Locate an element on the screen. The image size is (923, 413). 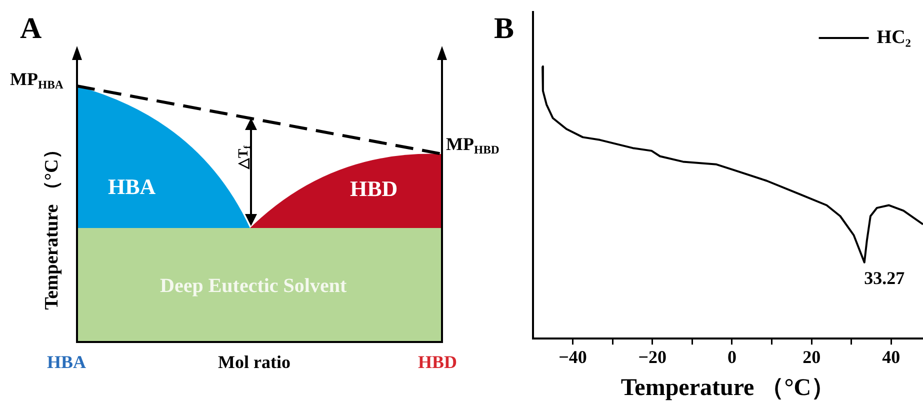
x-tick-label: 0 is located at coordinates (731, 357).